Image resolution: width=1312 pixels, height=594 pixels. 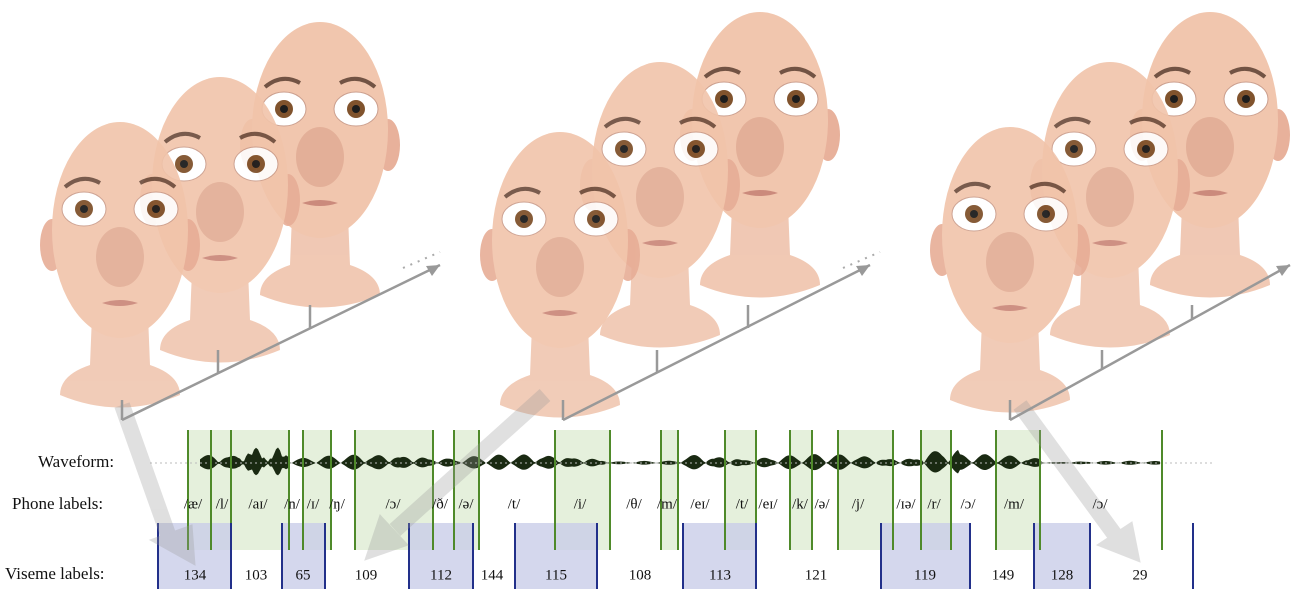 What do you see at coordinates (256, 575) in the screenshot?
I see `viseme-label: 103` at bounding box center [256, 575].